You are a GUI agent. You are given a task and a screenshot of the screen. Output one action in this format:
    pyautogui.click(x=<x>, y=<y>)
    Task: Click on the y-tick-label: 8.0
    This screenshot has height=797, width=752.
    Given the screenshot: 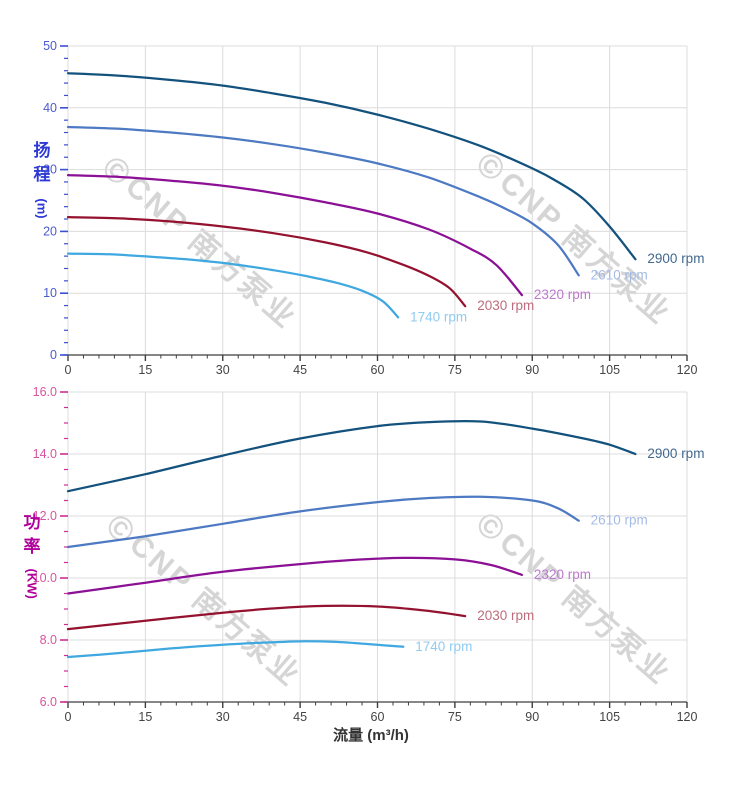 What is the action you would take?
    pyautogui.click(x=48, y=640)
    